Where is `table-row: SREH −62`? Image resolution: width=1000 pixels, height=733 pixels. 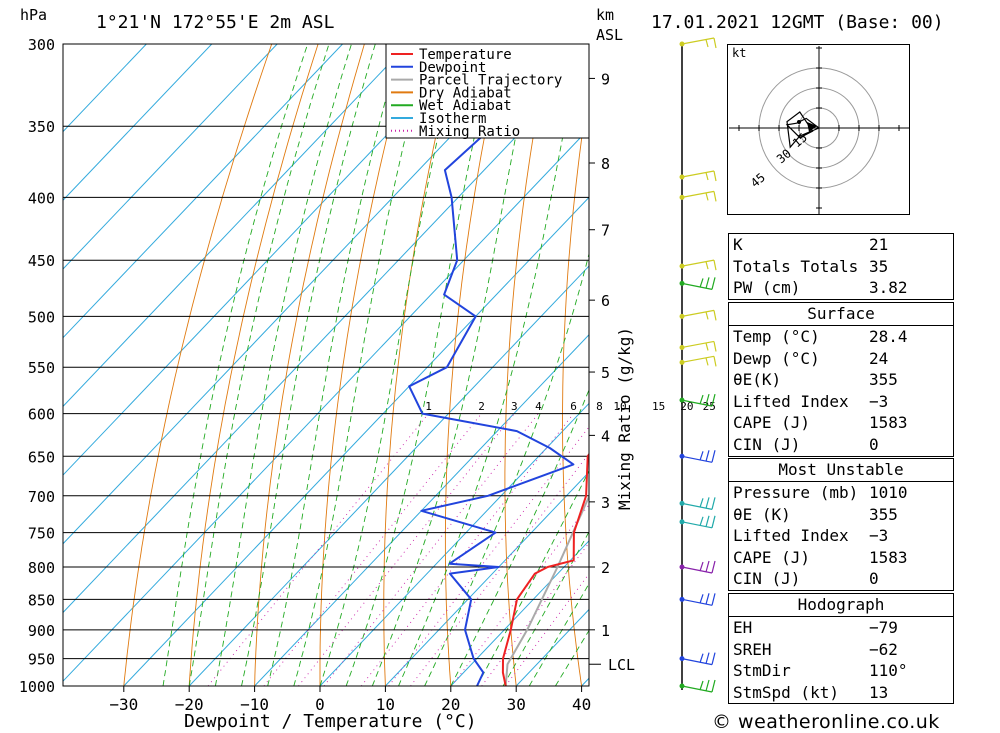
table-row: SREH −62 is located at coordinates (841, 650).